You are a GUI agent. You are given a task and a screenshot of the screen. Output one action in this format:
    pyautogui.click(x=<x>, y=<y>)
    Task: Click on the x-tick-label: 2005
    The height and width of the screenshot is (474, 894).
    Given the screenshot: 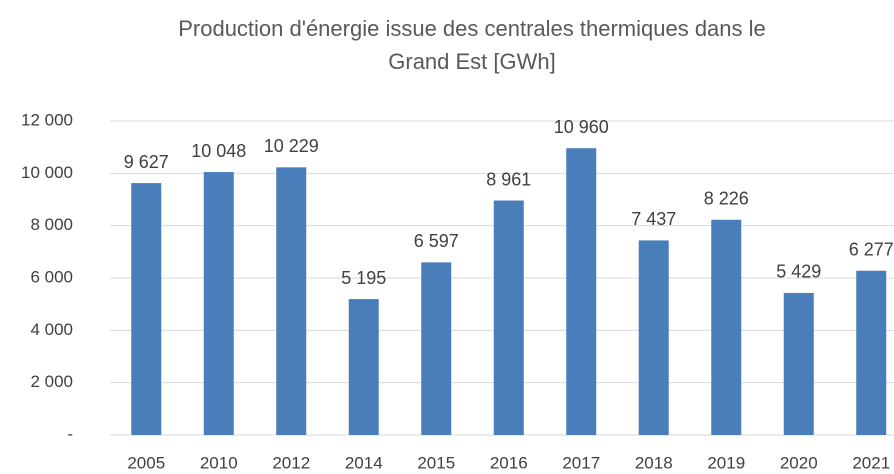 What is the action you would take?
    pyautogui.click(x=146, y=462)
    